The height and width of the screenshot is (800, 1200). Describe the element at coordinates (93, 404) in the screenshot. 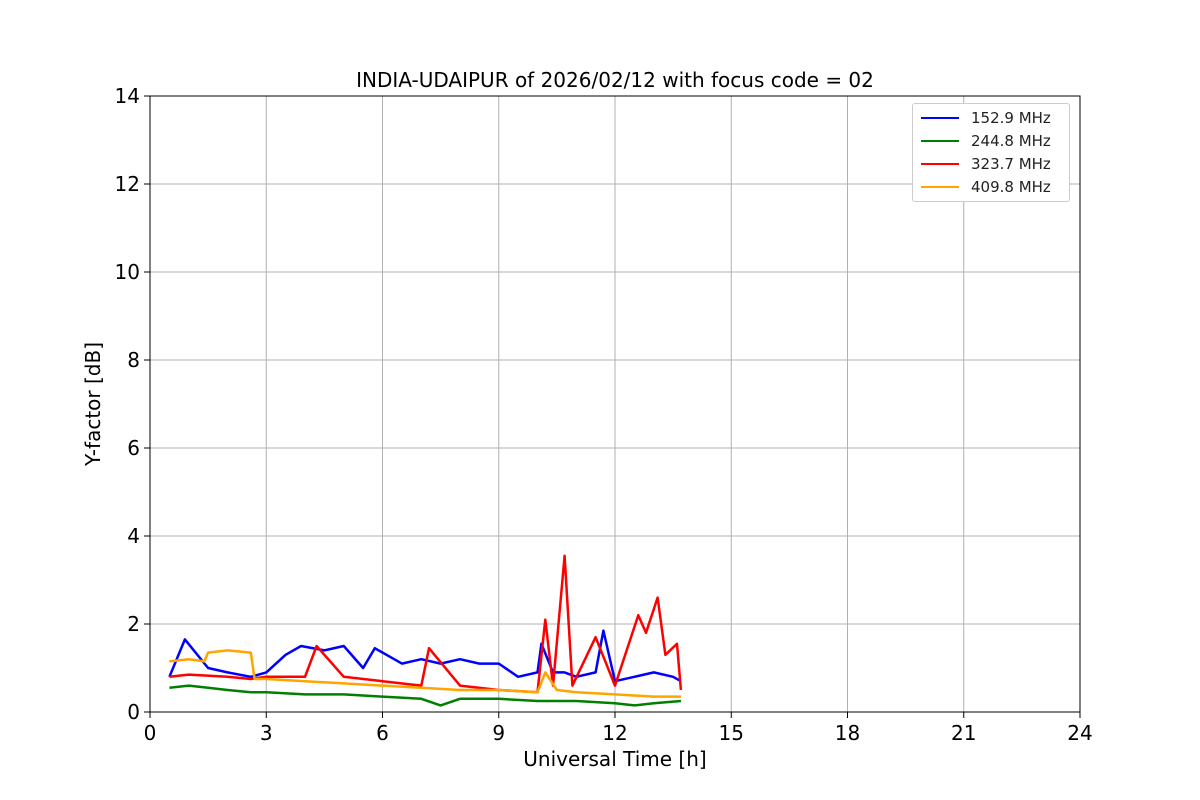

I see `y-axis-label: Y-factor [dB]` at that location.